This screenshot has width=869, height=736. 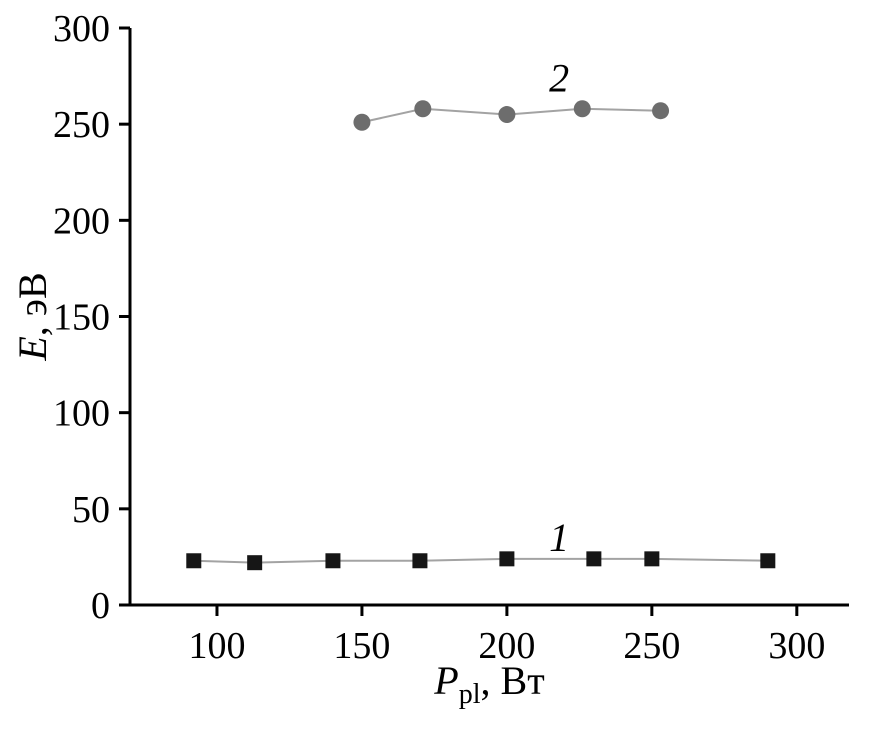 What do you see at coordinates (559, 537) in the screenshot?
I see `series-label-1: 1` at bounding box center [559, 537].